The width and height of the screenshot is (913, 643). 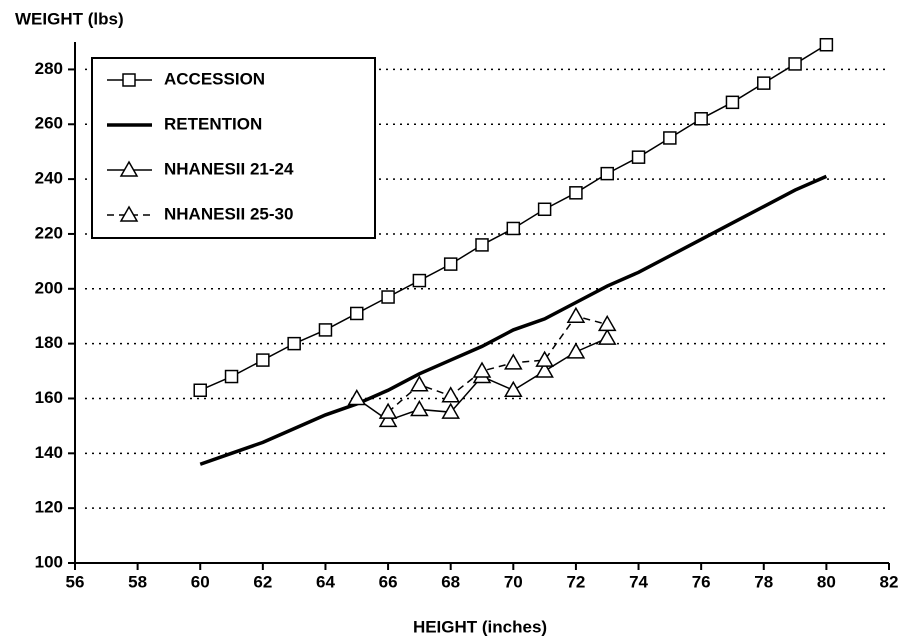 What do you see at coordinates (49, 287) in the screenshot?
I see `y-tick-label: 200` at bounding box center [49, 287].